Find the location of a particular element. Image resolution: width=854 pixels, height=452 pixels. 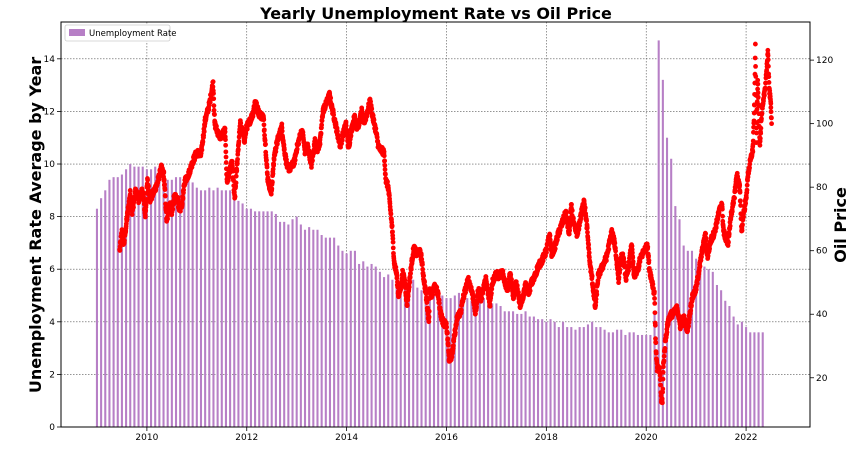

x-axis: 2010 2012 2014 2016 2018 2020 2022 is located at coordinates (446, 435).